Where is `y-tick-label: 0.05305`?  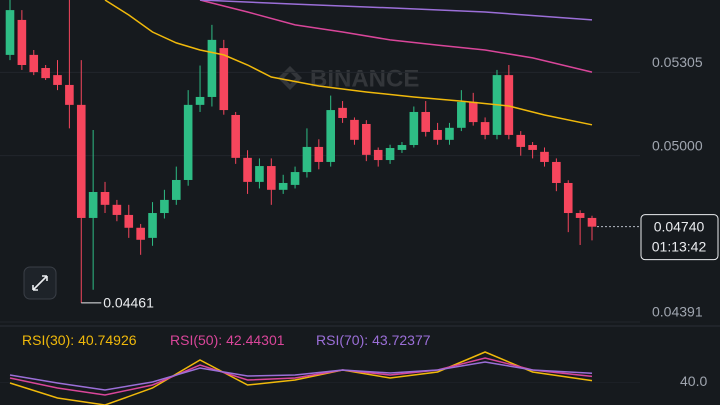 y-tick-label: 0.05305 is located at coordinates (677, 62).